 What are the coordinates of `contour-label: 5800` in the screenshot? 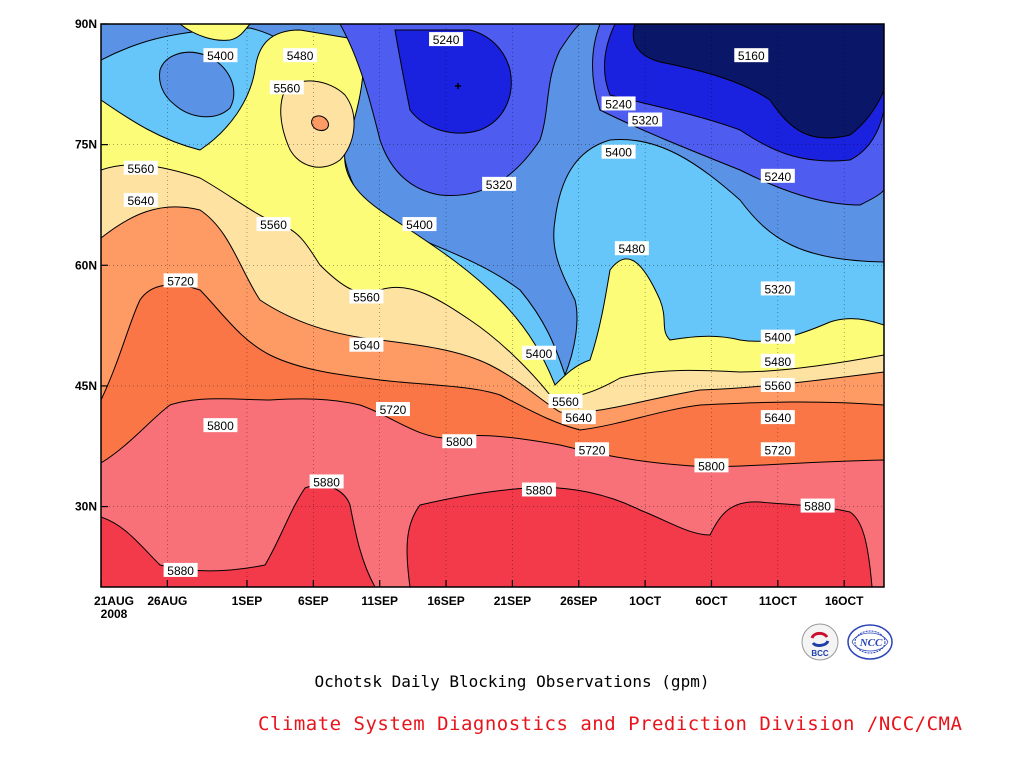 It's located at (220, 425).